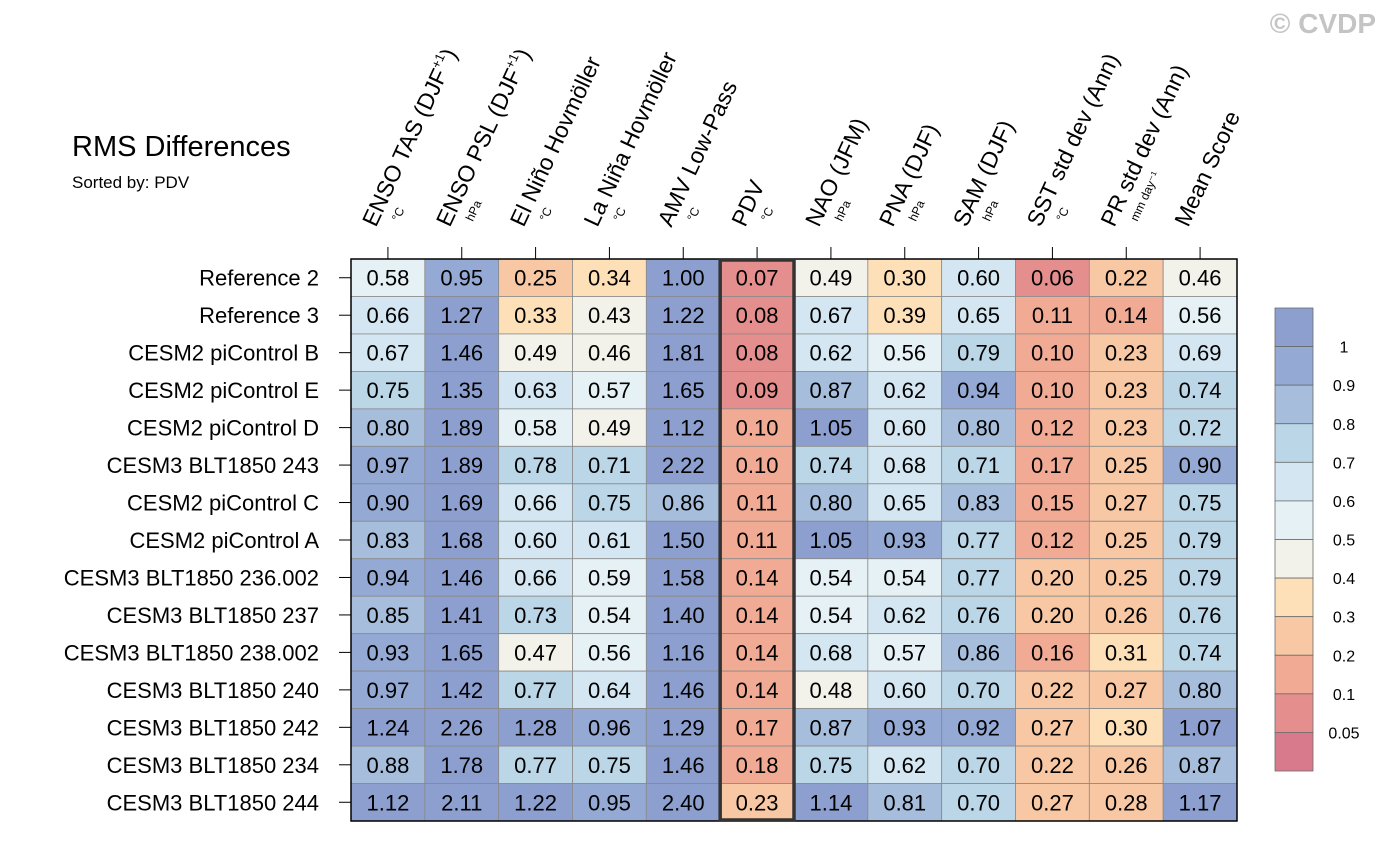 The image size is (1386, 842). Describe the element at coordinates (388, 503) in the screenshot. I see `cell-value: 0.90` at that location.